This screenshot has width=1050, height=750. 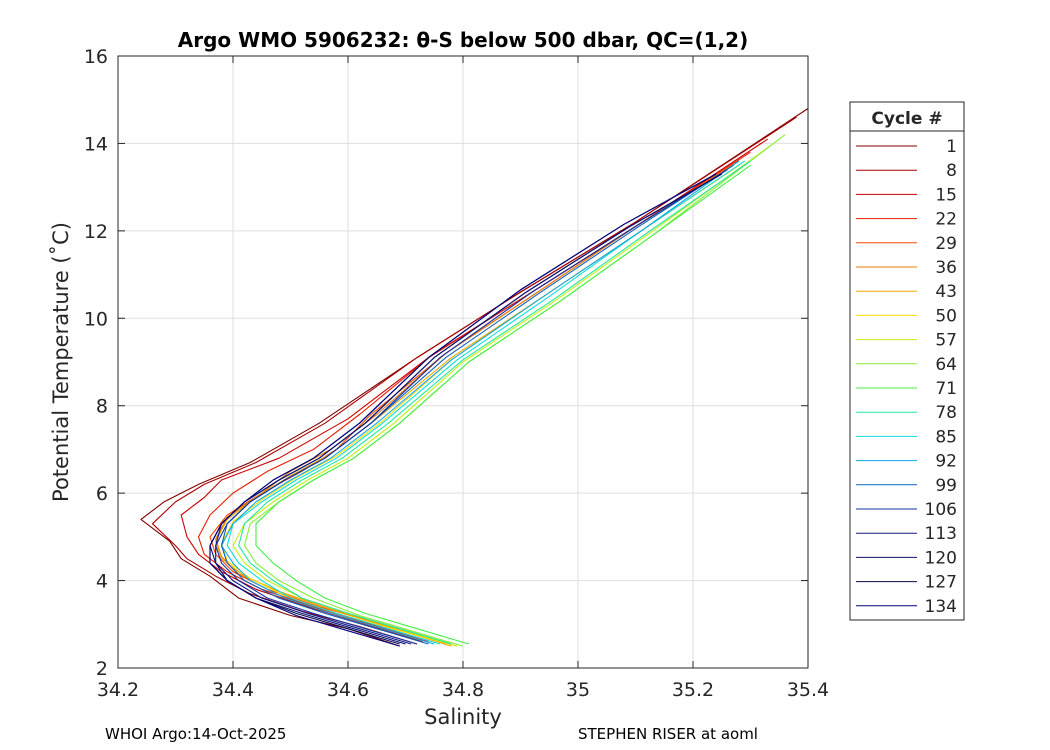 I want to click on legend-entry-label: 113, so click(x=941, y=534).